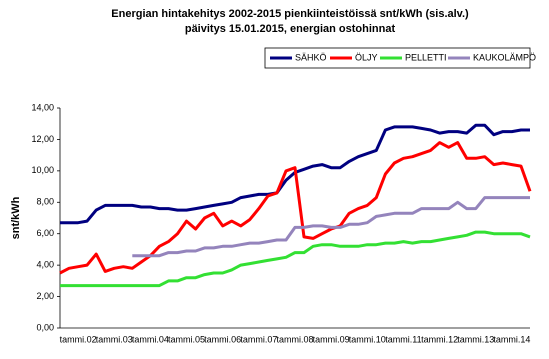 This screenshot has height=359, width=549. Describe the element at coordinates (42, 170) in the screenshot. I see `y-tick-label: 10,00` at that location.